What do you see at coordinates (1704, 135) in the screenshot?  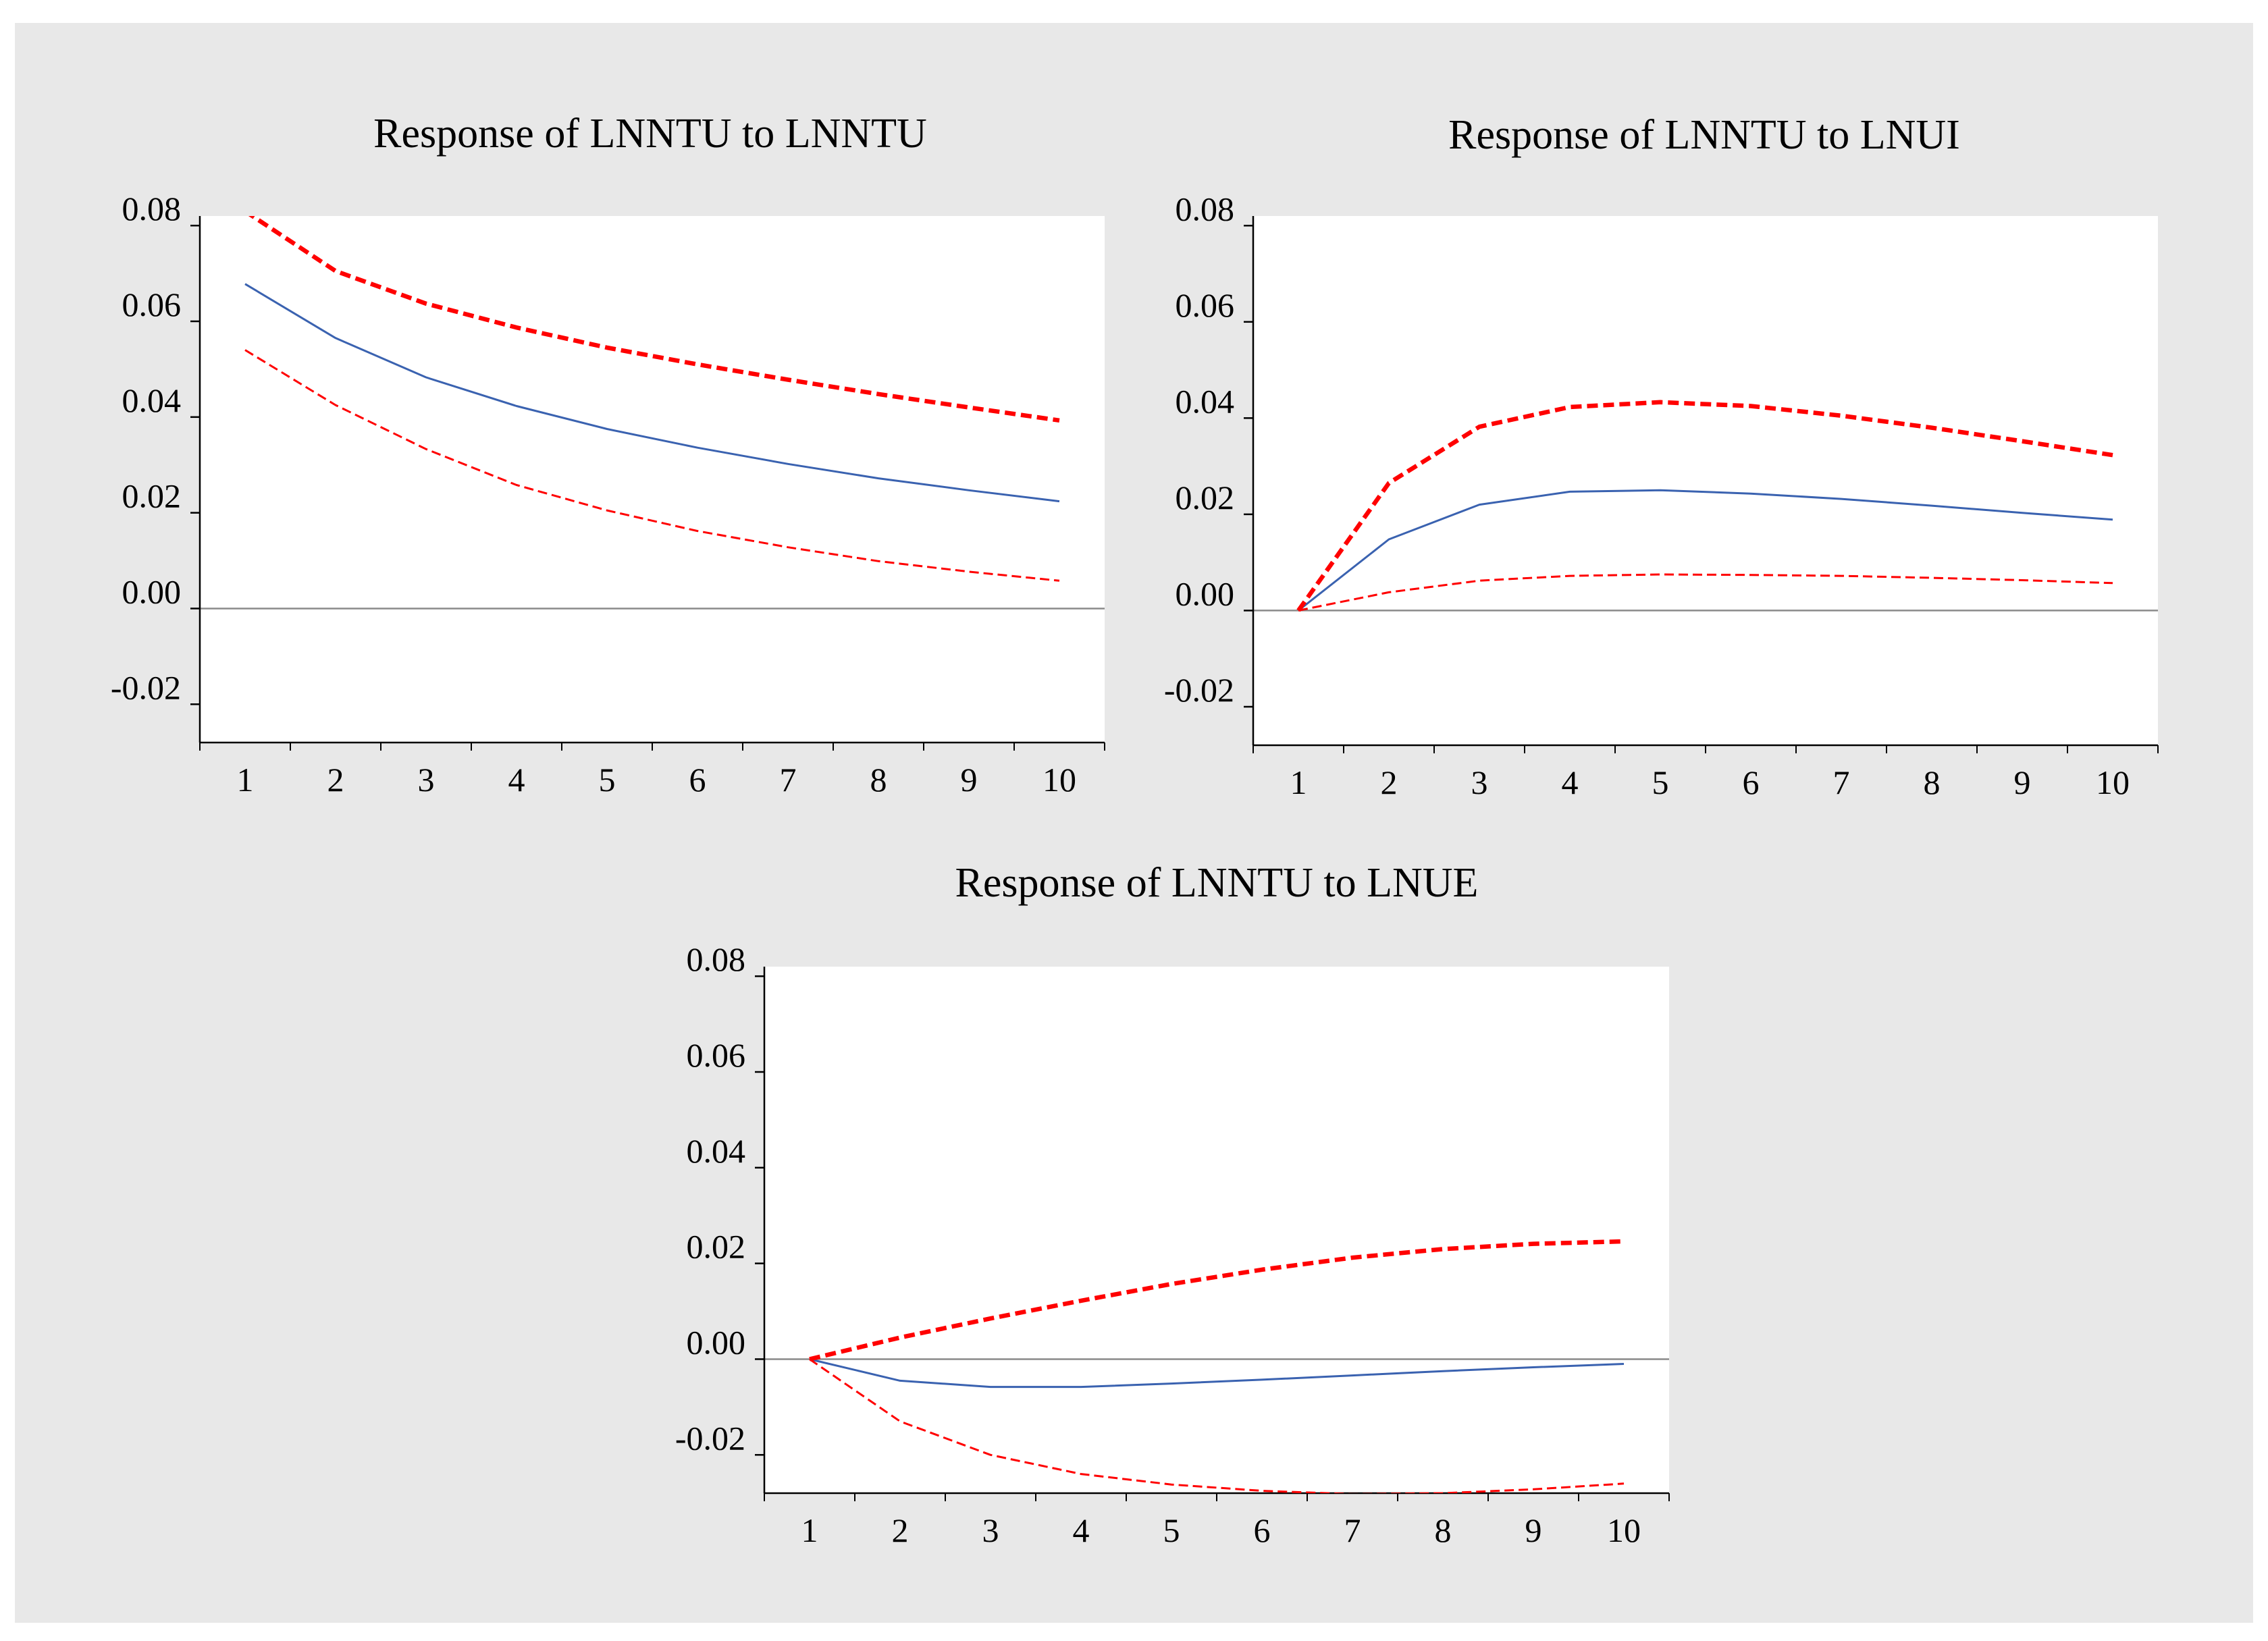 I see `chart-title: Response of LNNTU to LNUI` at bounding box center [1704, 135].